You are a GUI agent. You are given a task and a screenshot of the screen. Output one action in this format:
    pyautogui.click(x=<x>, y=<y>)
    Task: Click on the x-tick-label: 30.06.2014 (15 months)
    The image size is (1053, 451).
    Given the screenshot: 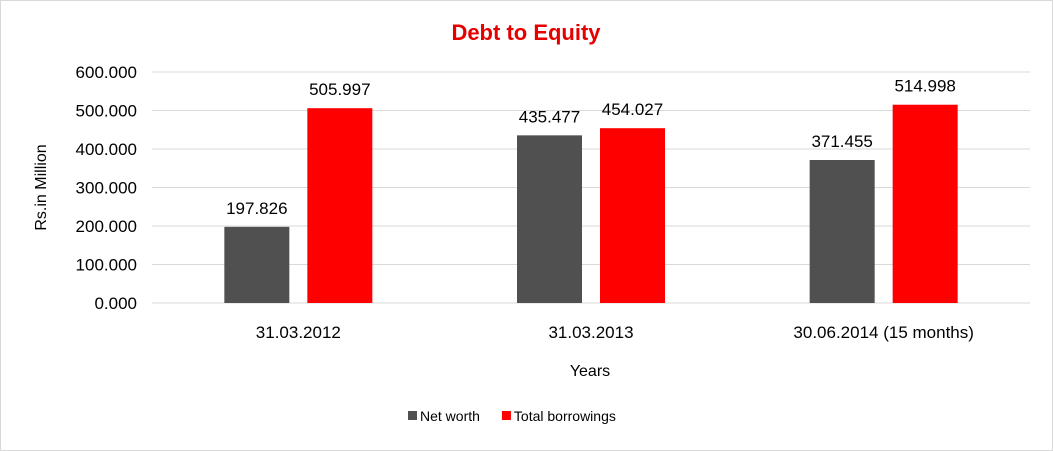 What is the action you would take?
    pyautogui.click(x=883, y=332)
    